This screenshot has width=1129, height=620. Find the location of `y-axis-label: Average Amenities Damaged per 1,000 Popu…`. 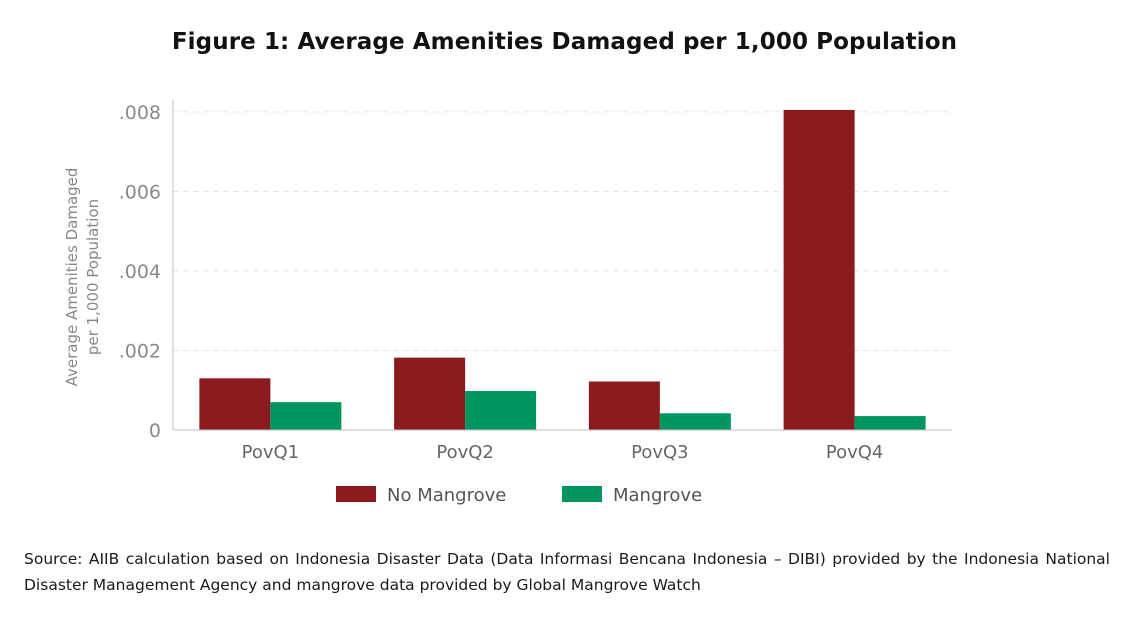

y-axis-label: Average Amenities Damaged per 1,000 Popu… is located at coordinates (82, 277).